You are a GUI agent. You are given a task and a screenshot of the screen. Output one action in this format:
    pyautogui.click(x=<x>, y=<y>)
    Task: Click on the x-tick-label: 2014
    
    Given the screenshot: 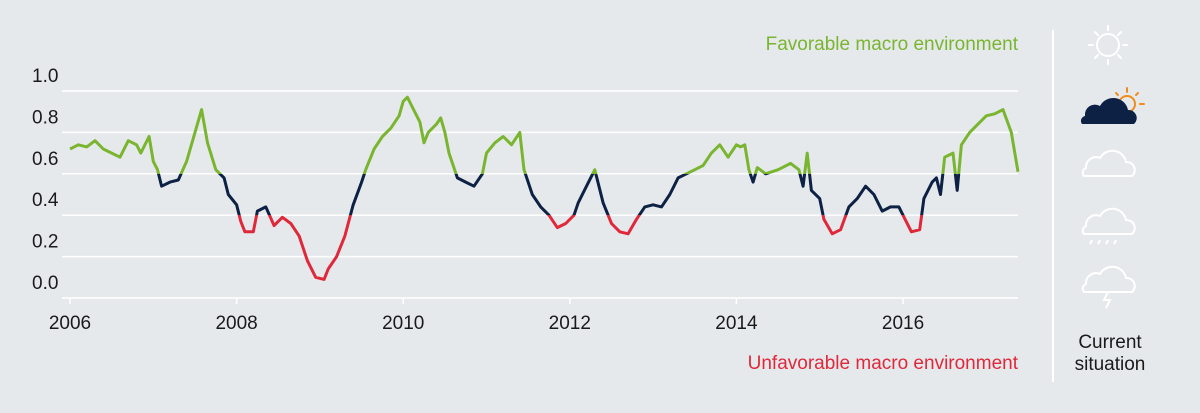 What is the action you would take?
    pyautogui.click(x=736, y=323)
    